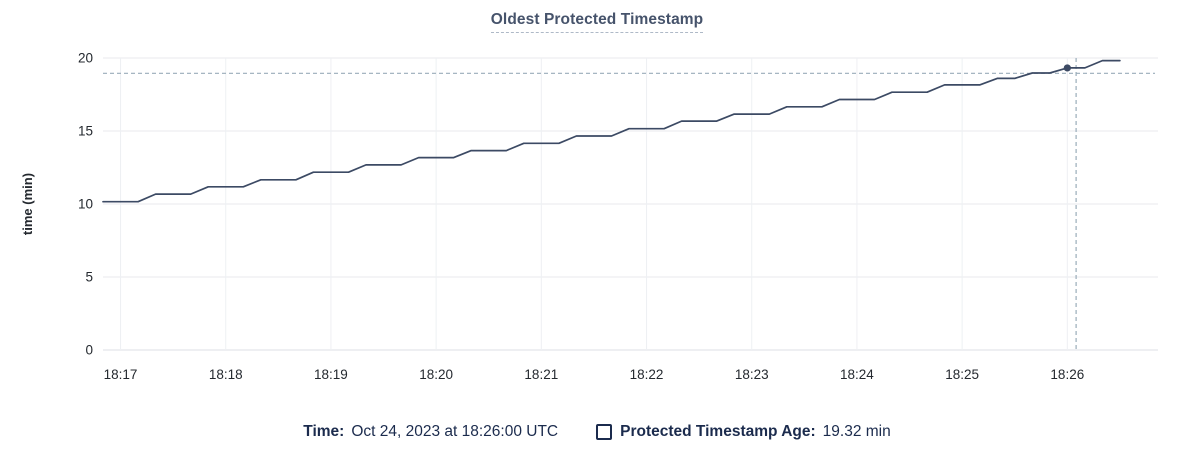  What do you see at coordinates (752, 374) in the screenshot?
I see `x-tick-label: 18:23` at bounding box center [752, 374].